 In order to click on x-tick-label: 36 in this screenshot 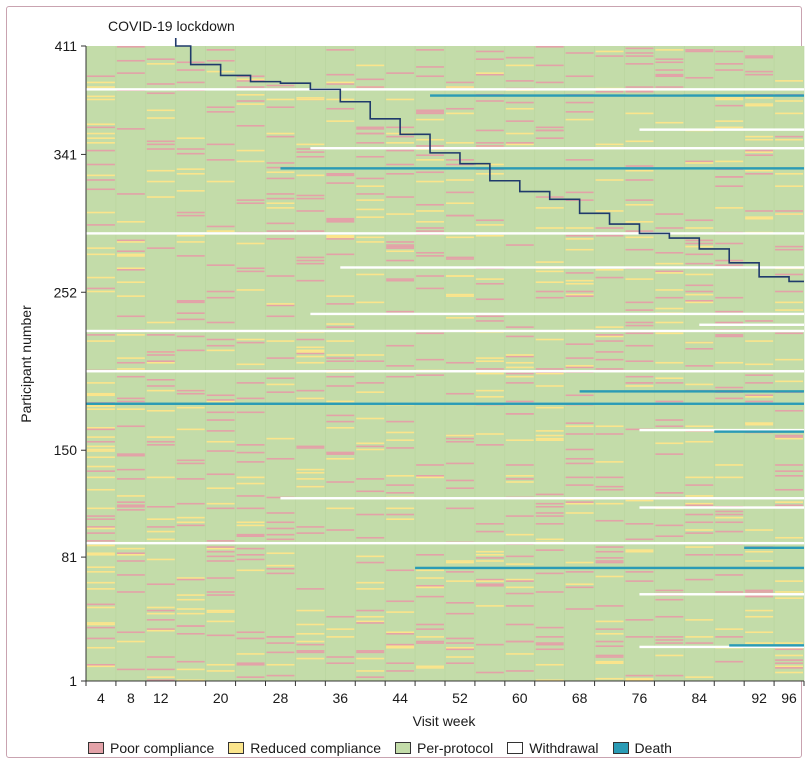, I will do `click(341, 698)`.